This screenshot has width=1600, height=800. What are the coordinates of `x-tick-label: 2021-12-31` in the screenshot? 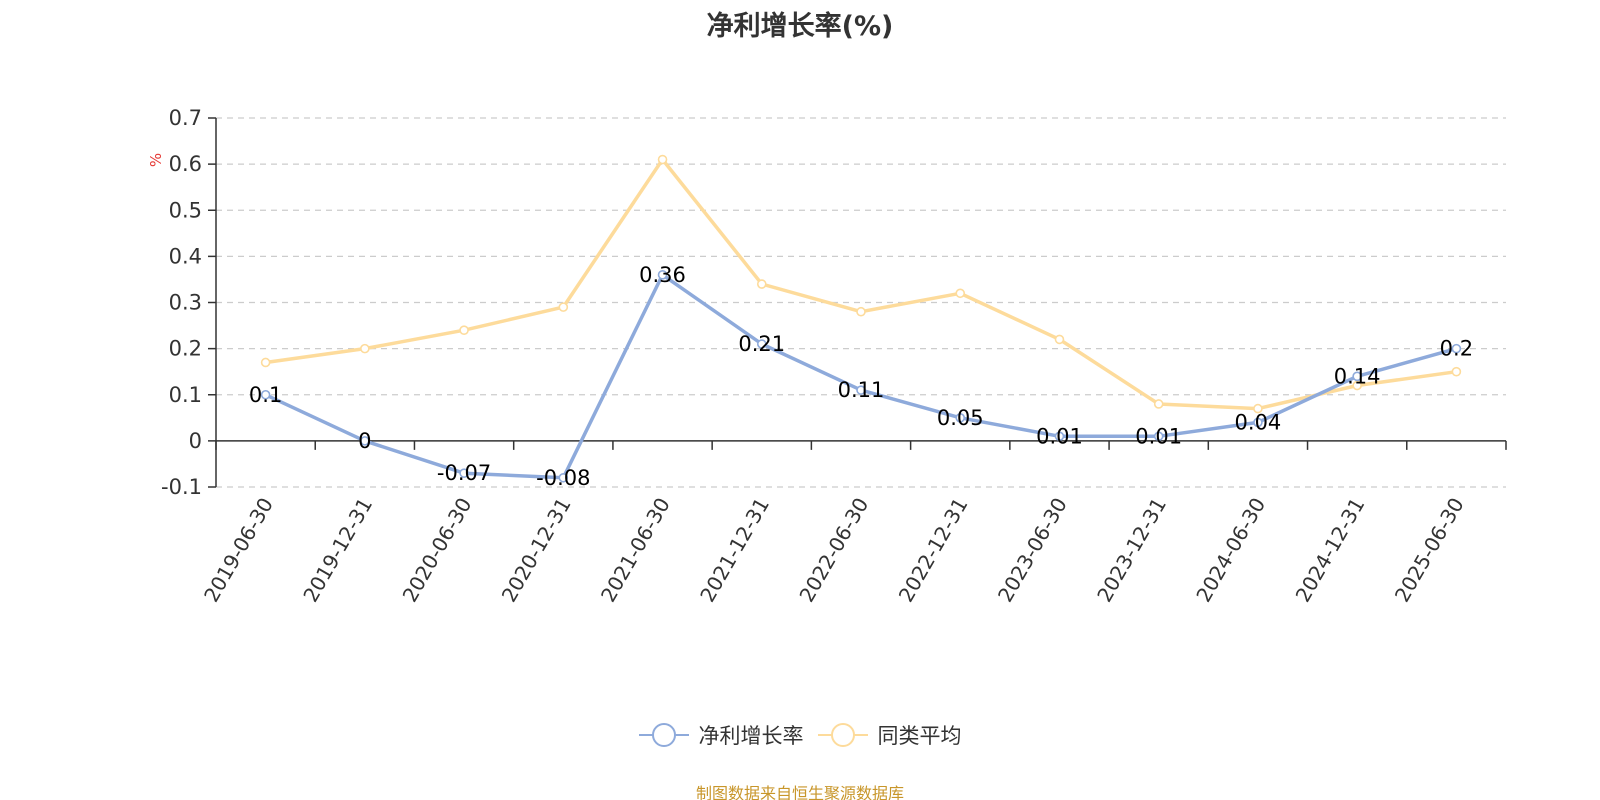 It's located at (734, 550).